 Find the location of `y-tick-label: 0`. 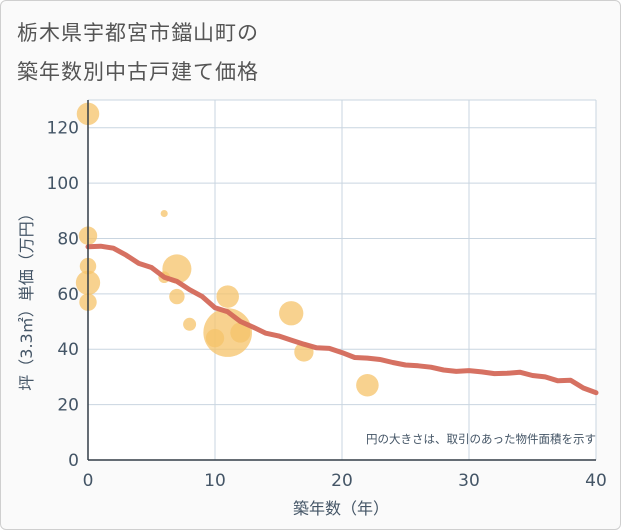

y-tick-label: 0 is located at coordinates (73, 461).